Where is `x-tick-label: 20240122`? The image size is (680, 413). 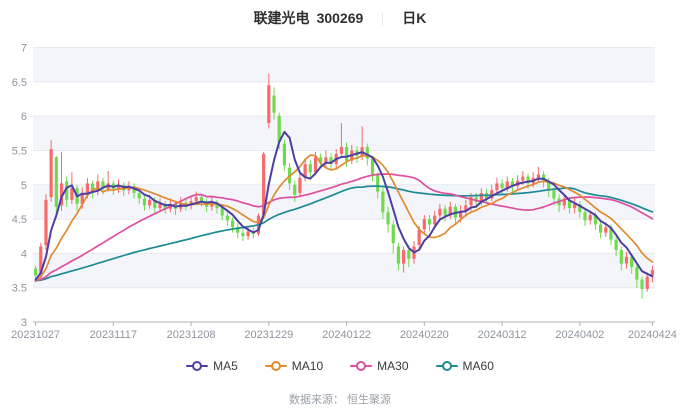 x-tick-label: 20240122 is located at coordinates (346, 335).